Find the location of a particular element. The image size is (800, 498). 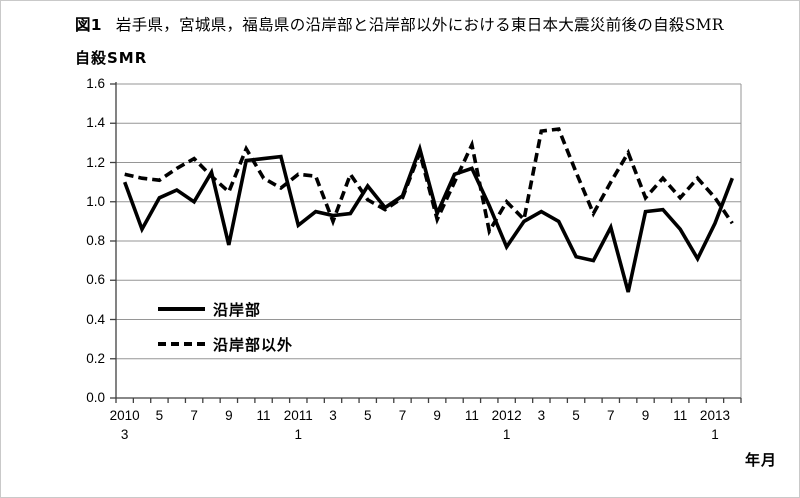

legend-label-coastal: 沿岸部 is located at coordinates (237, 309).